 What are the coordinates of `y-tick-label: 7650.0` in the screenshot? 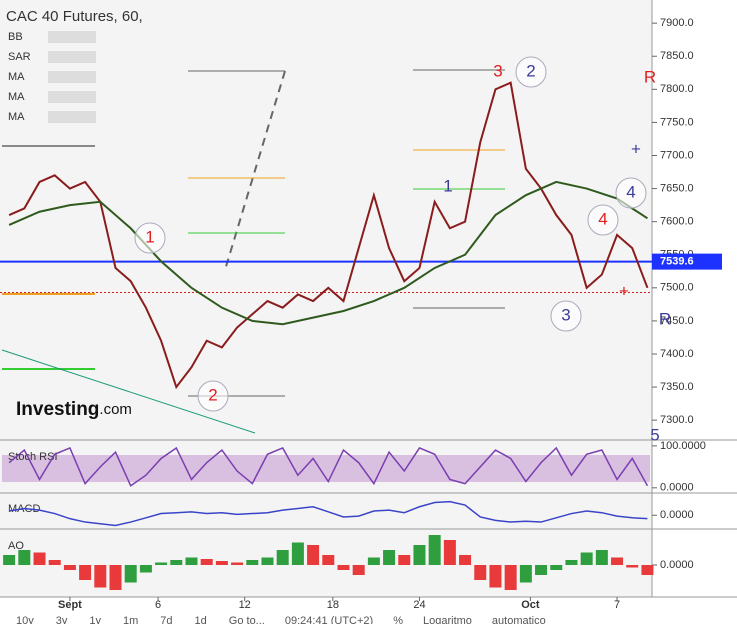 It's located at (677, 188).